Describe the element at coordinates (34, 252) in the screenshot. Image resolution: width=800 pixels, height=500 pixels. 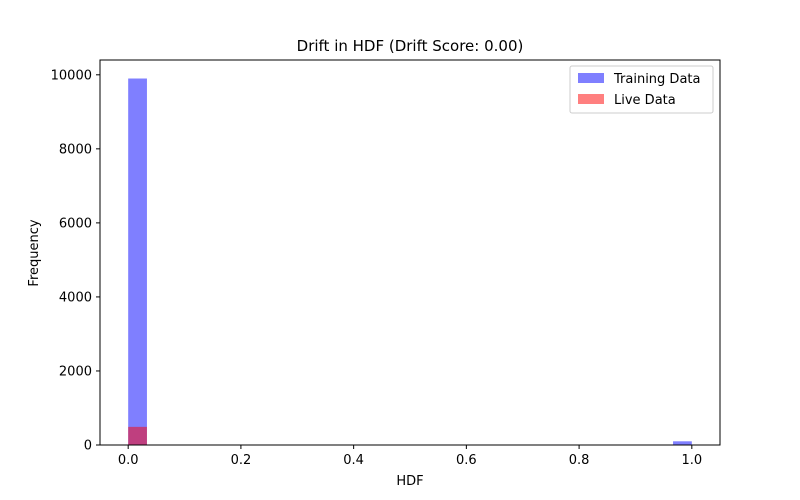
I see `y-axis-label: Frequency` at that location.